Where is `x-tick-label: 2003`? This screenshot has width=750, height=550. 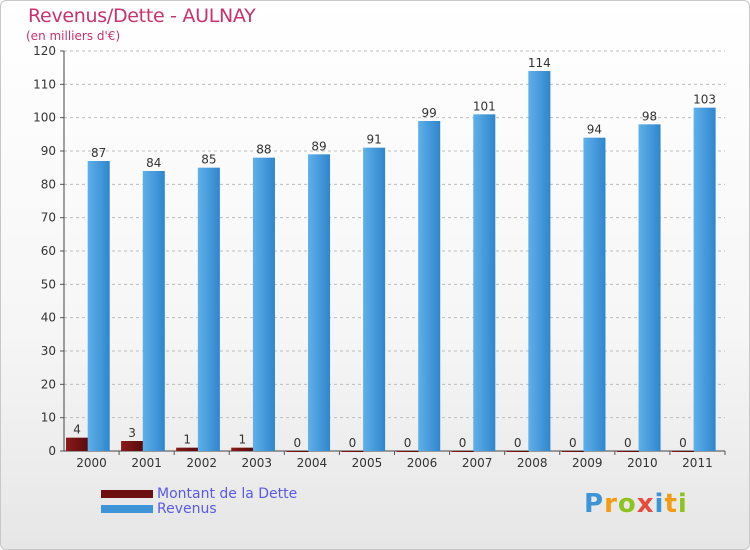 x-tick-label: 2003 is located at coordinates (257, 463).